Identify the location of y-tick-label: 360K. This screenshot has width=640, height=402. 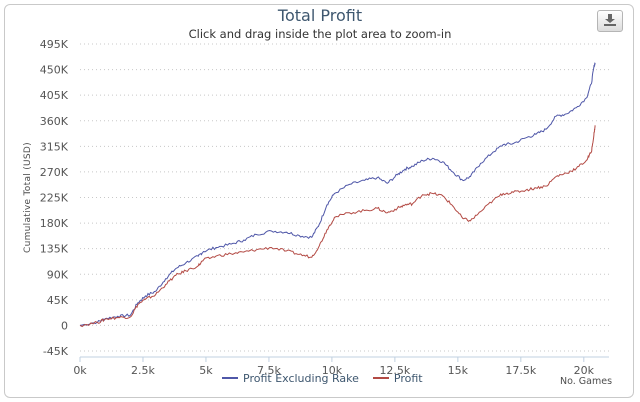
(54, 121).